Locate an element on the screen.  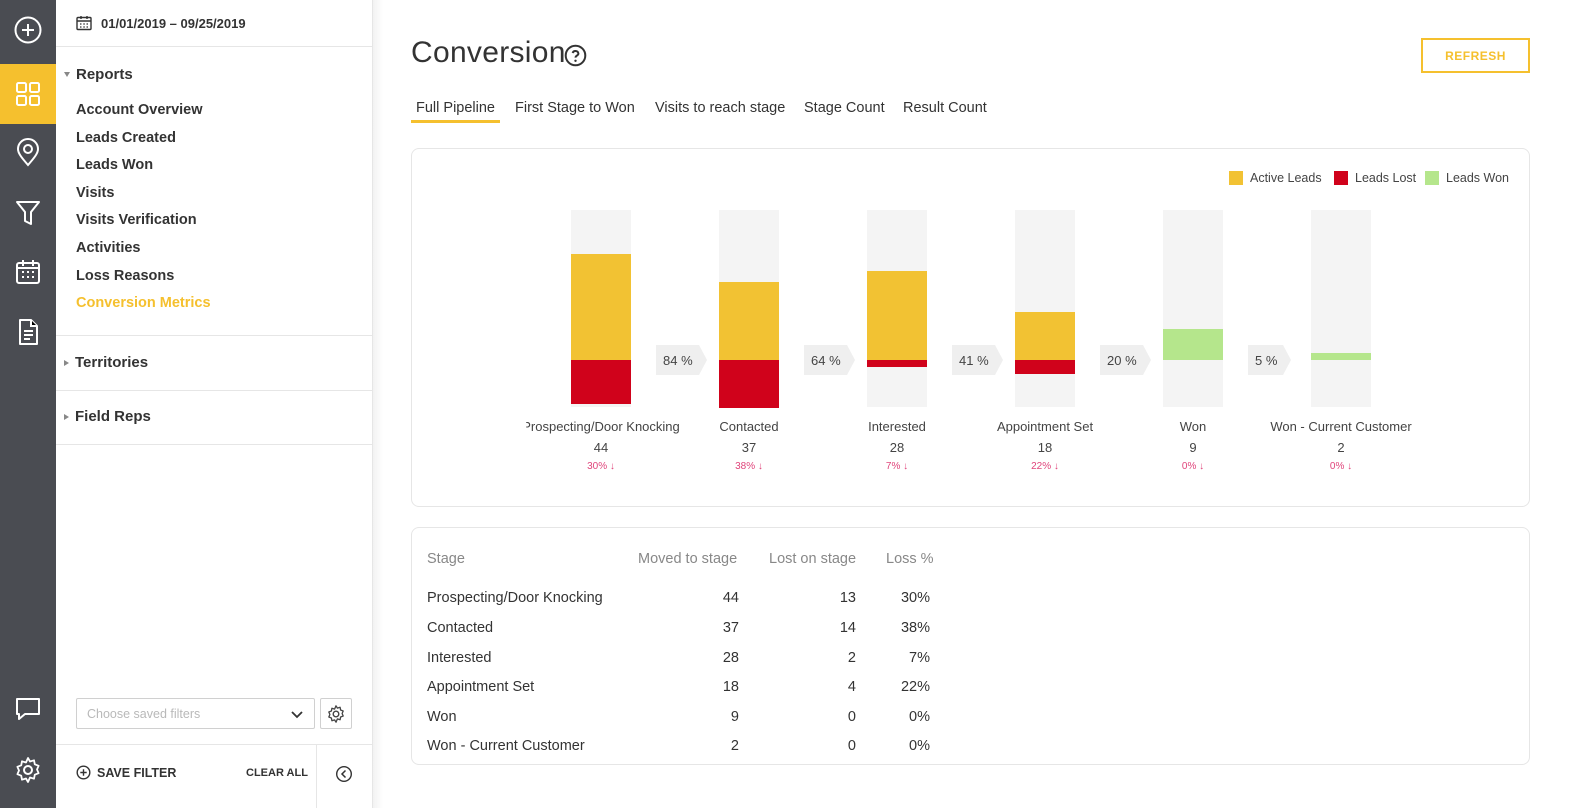
nav-documents is located at coordinates (28, 332).